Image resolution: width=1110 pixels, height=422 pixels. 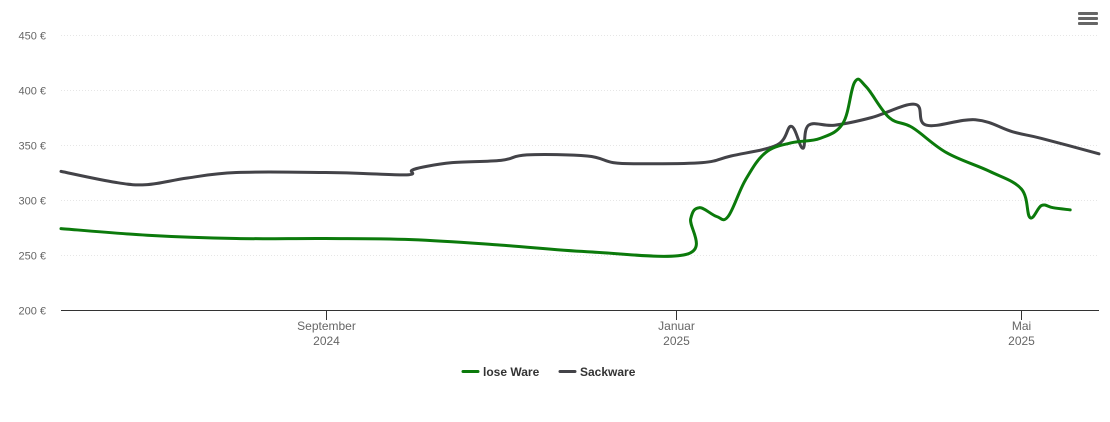 What do you see at coordinates (32, 92) in the screenshot?
I see `y-tick-label: 400 €` at bounding box center [32, 92].